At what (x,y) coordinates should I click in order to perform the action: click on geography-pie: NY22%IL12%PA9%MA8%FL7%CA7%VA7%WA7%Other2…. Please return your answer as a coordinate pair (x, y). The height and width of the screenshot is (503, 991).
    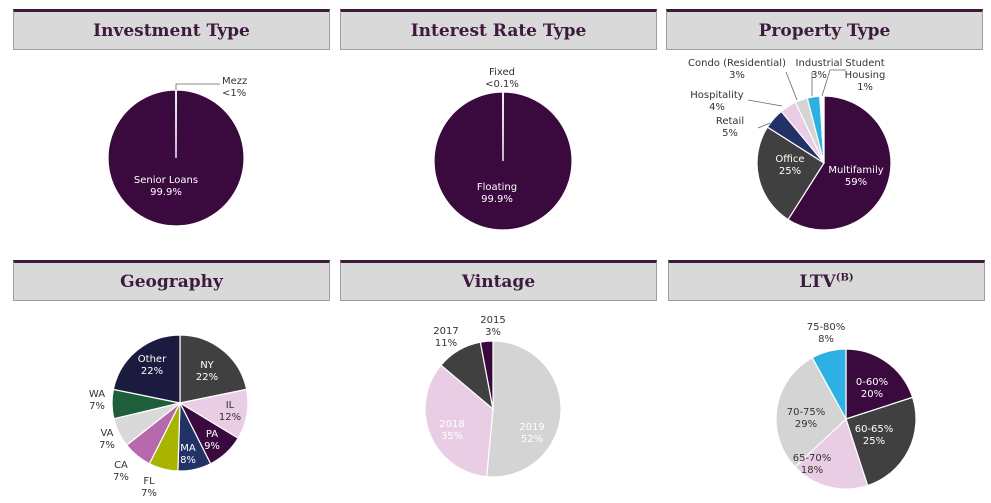
    Looking at the image, I should click on (169, 416).